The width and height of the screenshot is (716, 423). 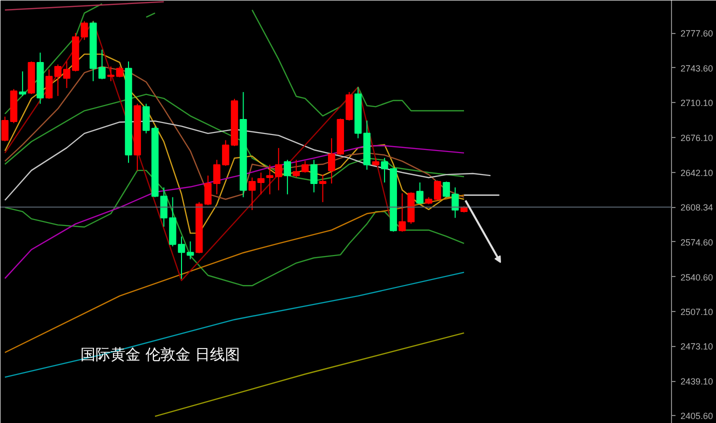 What do you see at coordinates (697, 33) in the screenshot?
I see `y-tick-label: 2777.60` at bounding box center [697, 33].